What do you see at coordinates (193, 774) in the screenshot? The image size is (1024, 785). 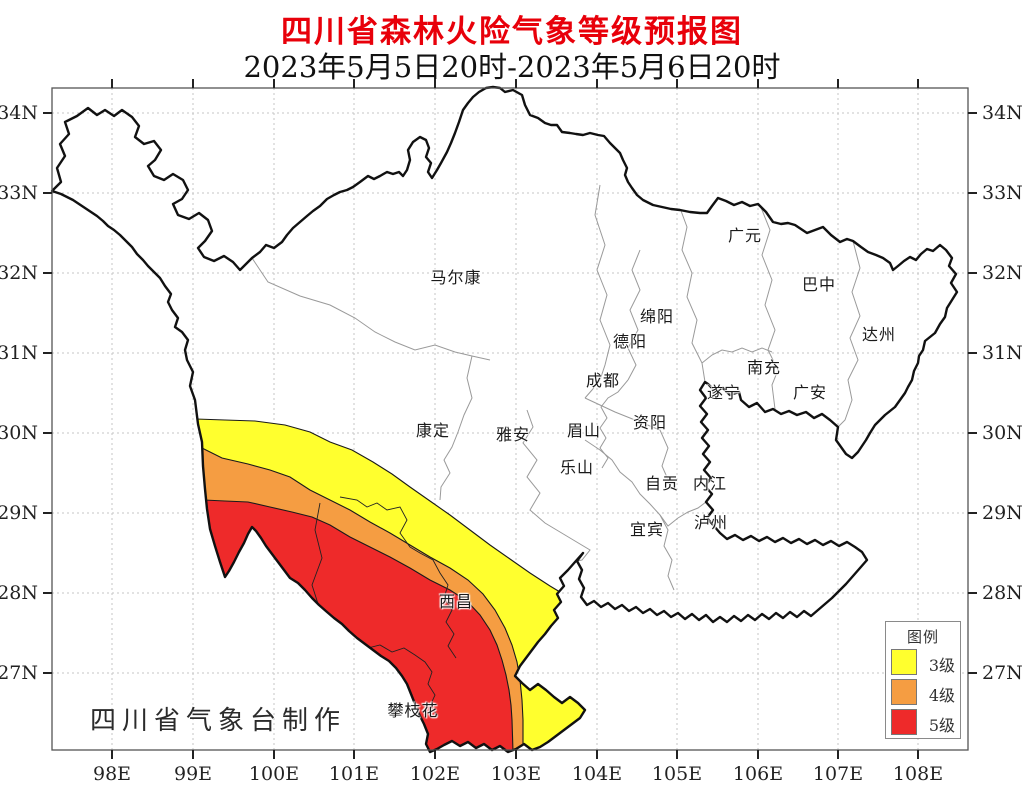 I see `lon-label: 99E` at bounding box center [193, 774].